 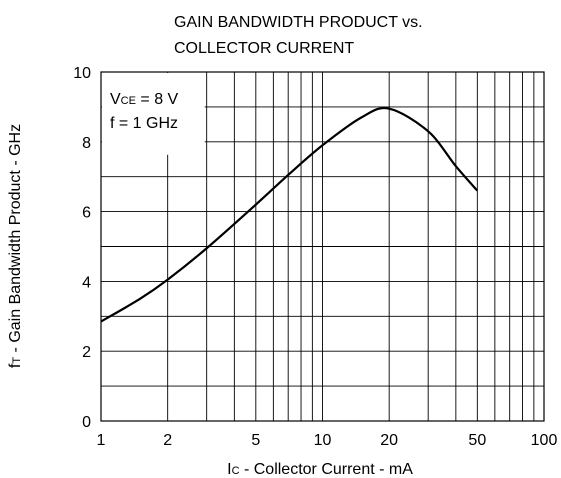 I want to click on y-tick-label: 2, so click(x=86, y=352).